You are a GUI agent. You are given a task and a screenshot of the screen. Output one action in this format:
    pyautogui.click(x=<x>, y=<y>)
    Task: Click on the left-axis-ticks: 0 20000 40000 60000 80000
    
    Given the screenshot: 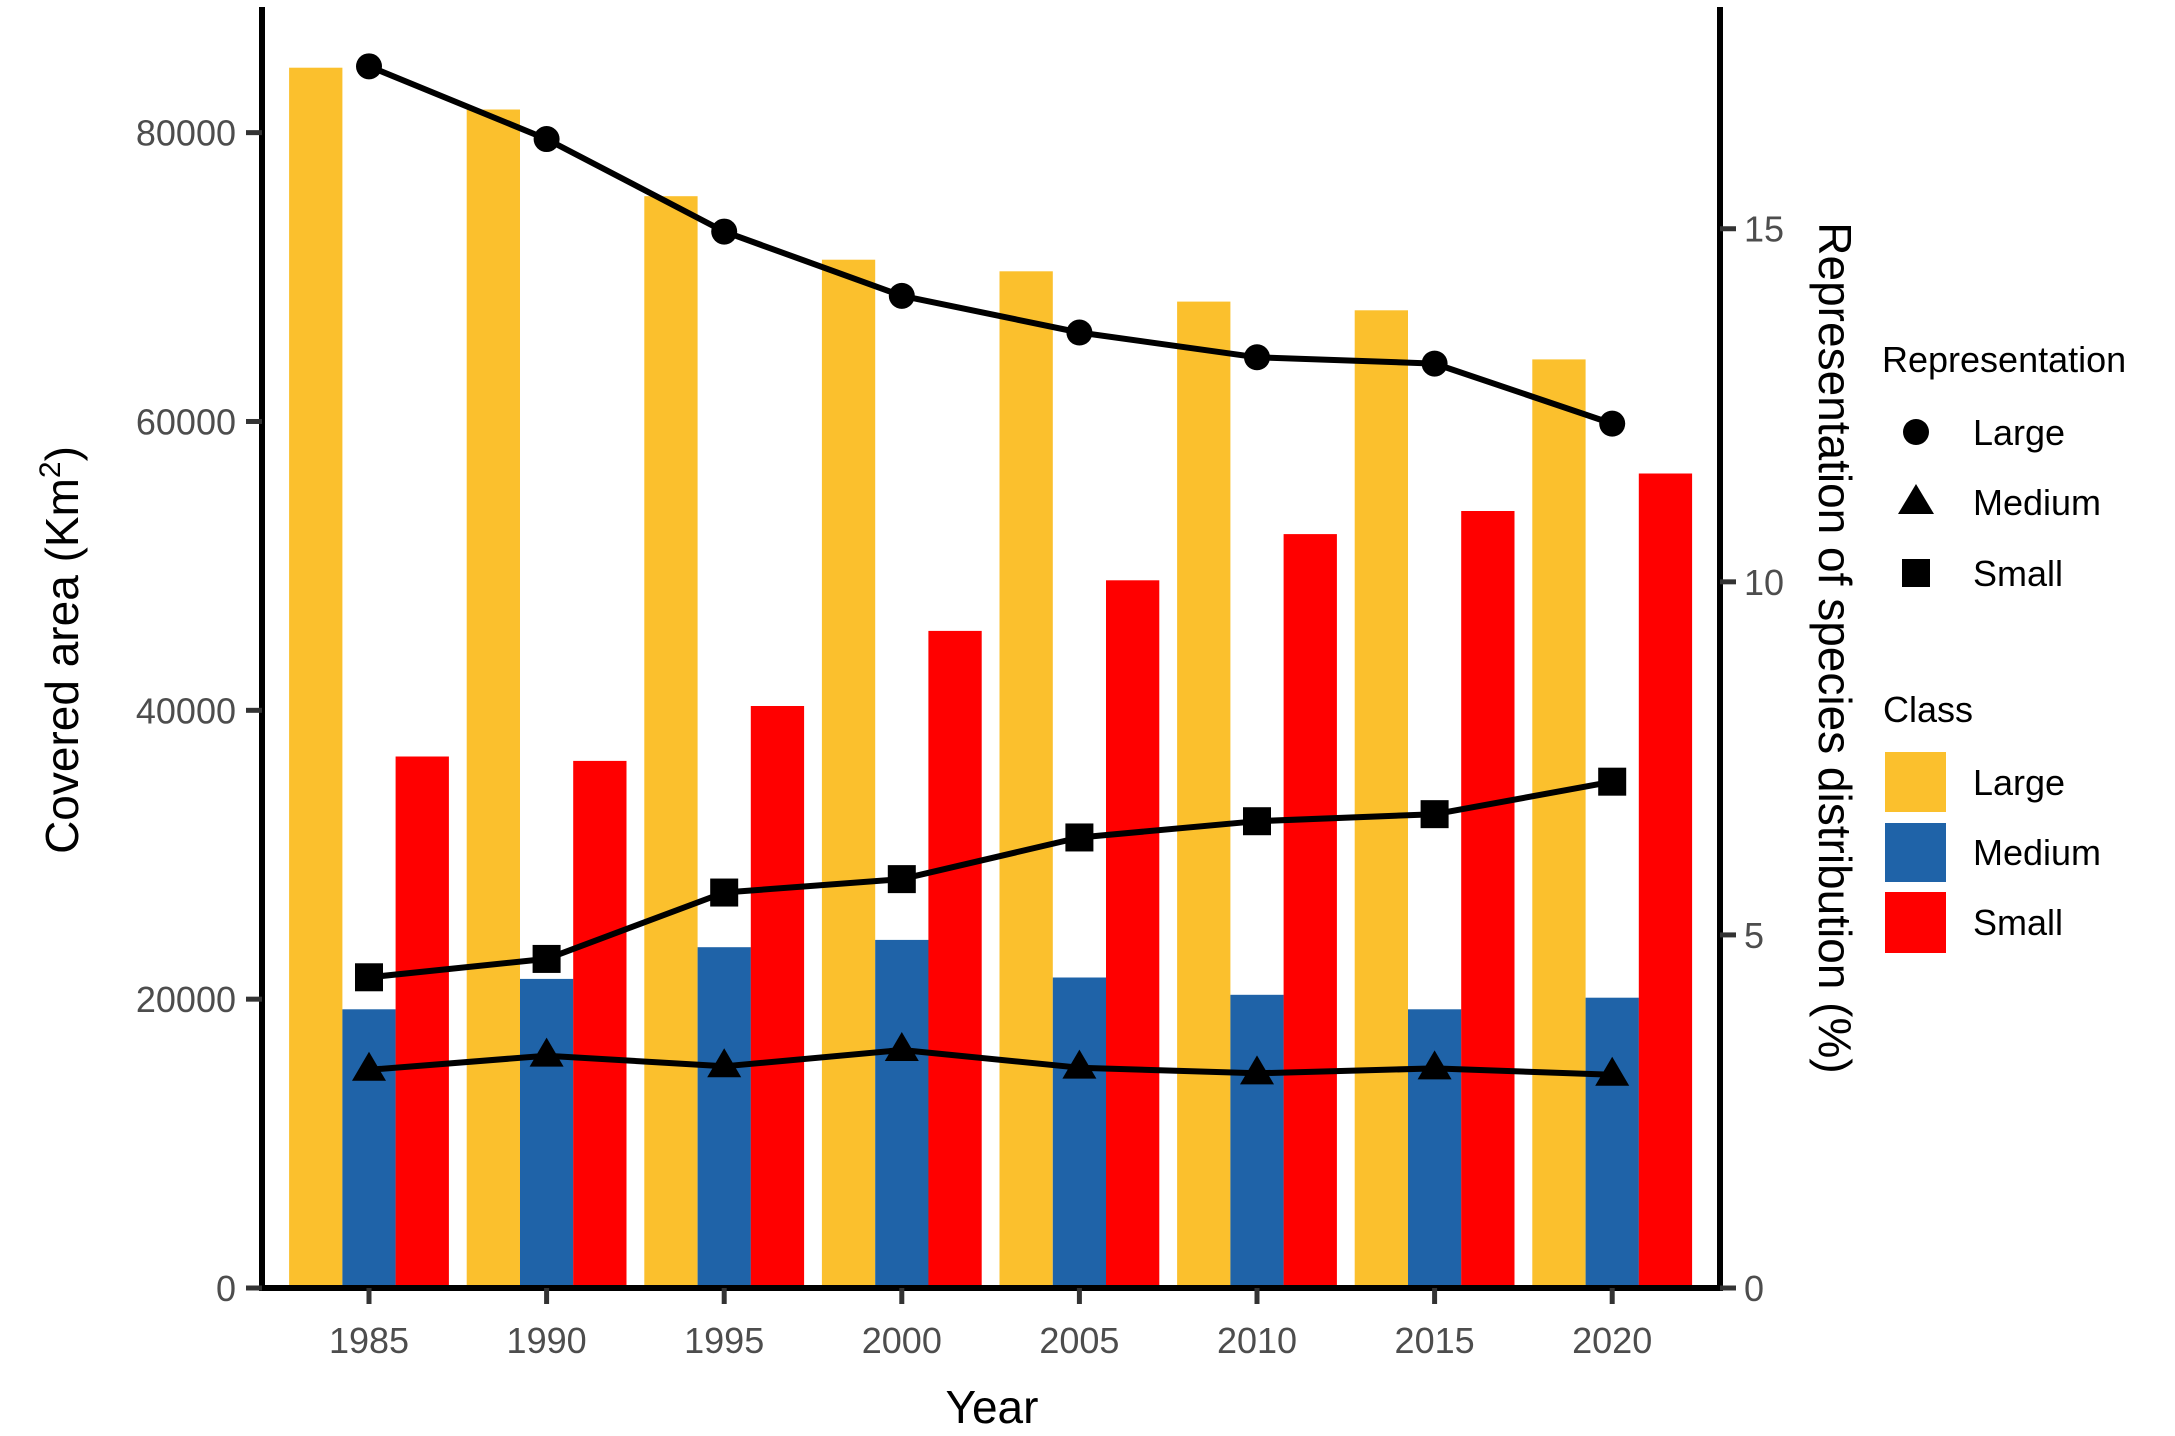 What is the action you would take?
    pyautogui.click(x=199, y=711)
    